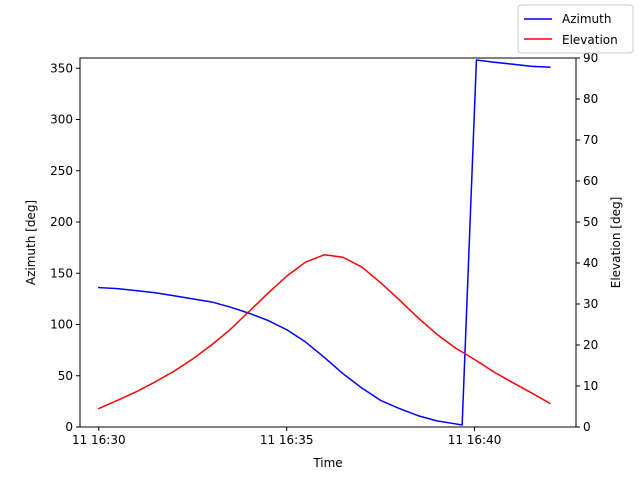  I want to click on legend-label-azimuth: Azimuth, so click(586, 19).